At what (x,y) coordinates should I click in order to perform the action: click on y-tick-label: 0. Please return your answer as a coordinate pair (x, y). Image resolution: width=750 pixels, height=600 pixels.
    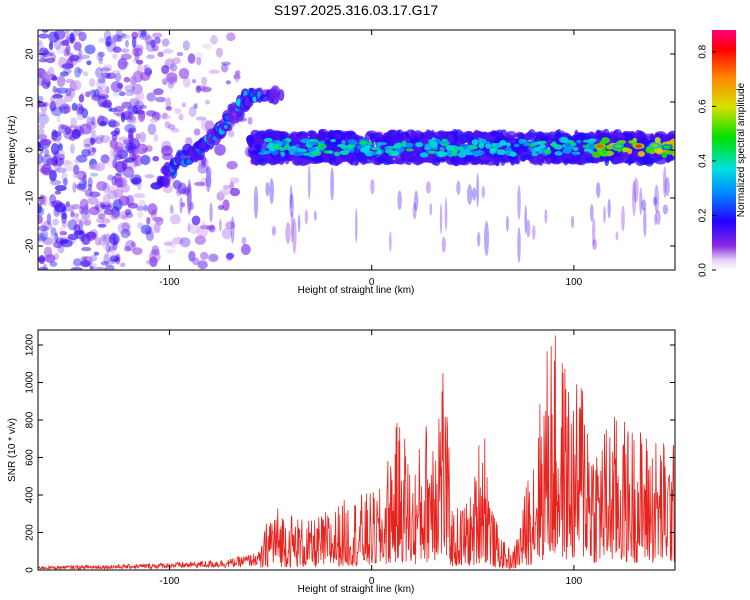
    Looking at the image, I should click on (30, 570).